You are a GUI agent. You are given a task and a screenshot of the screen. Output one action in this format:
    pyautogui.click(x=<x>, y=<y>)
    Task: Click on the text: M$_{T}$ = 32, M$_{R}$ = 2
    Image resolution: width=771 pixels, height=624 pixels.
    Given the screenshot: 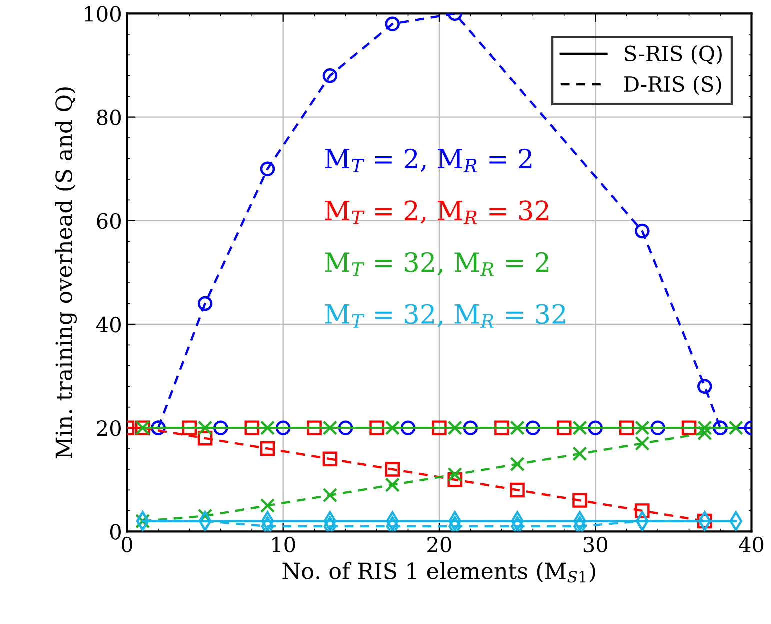 What is the action you would take?
    pyautogui.click(x=436, y=264)
    